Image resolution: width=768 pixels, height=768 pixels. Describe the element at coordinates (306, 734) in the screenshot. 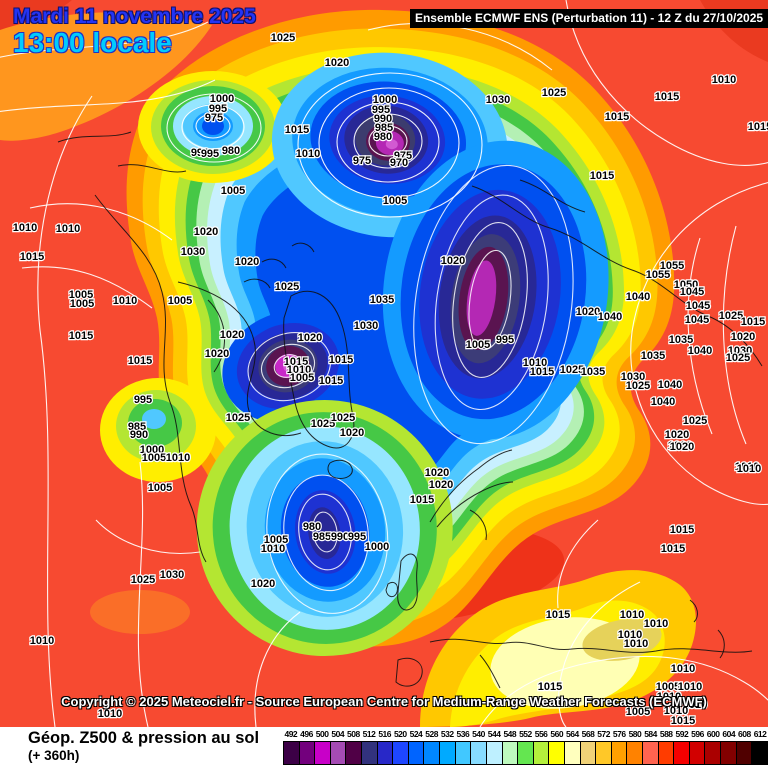

I see `legend-value: 496` at that location.